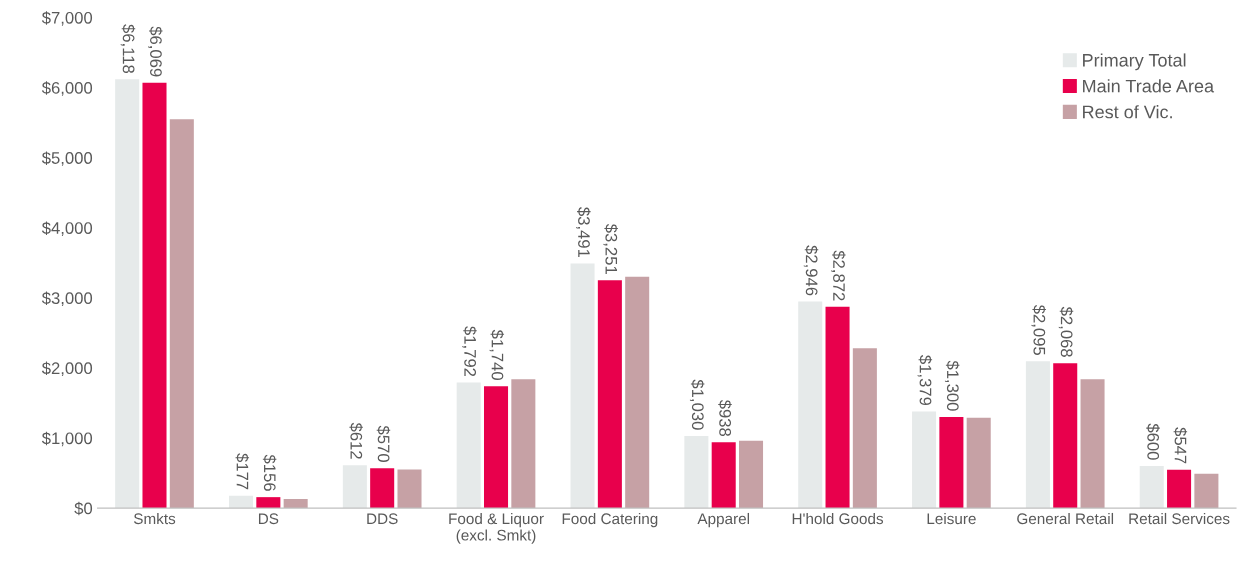 The image size is (1251, 584). Describe the element at coordinates (154, 518) in the screenshot. I see `x-tick-label: Smkts` at that location.